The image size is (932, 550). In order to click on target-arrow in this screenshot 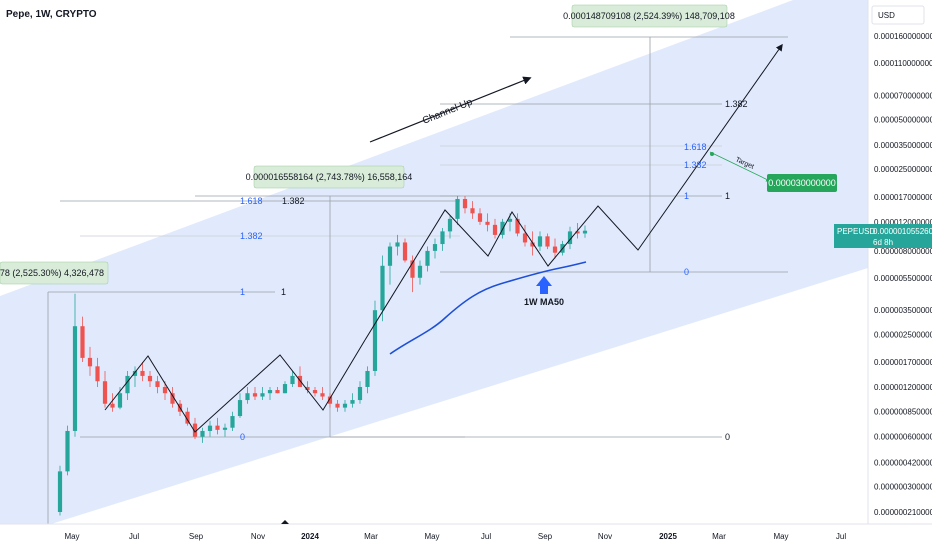, I will do `click(740, 166)`.